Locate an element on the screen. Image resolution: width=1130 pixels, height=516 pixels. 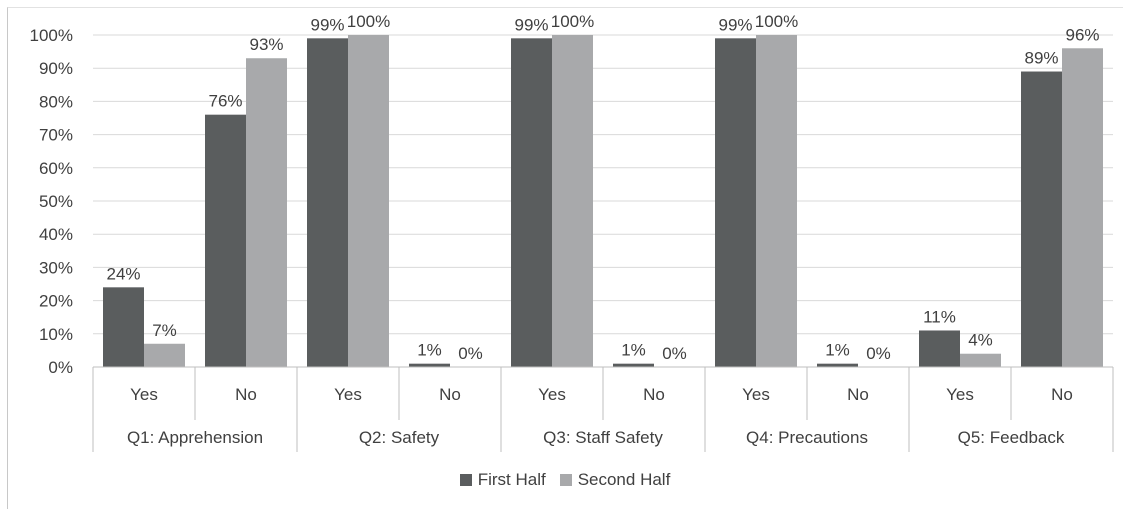
y-tick-label: 80% is located at coordinates (56, 101).